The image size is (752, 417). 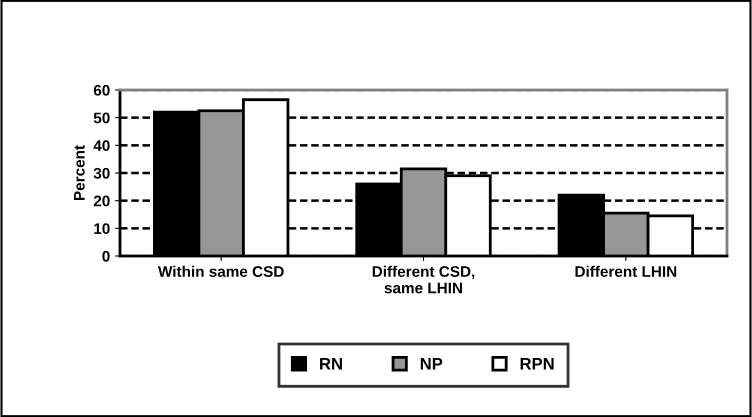 What do you see at coordinates (102, 201) in the screenshot?
I see `y-tick-label: 20` at bounding box center [102, 201].